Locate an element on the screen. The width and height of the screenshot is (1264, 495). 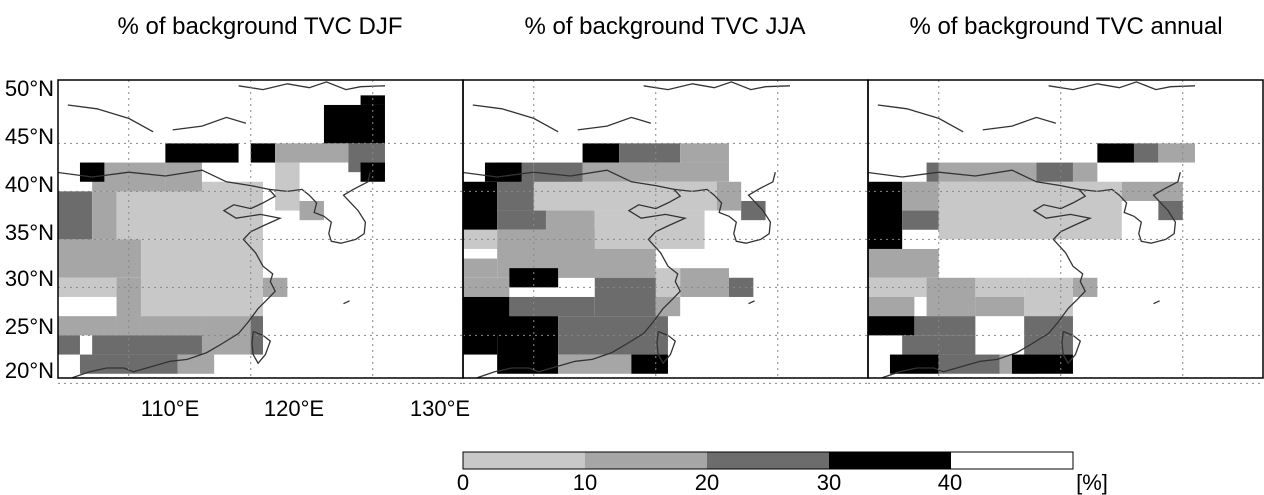
lat-labels: 50°N 45°N 40°N 35°N 30°N 25°N 20°N is located at coordinates (29, 229).